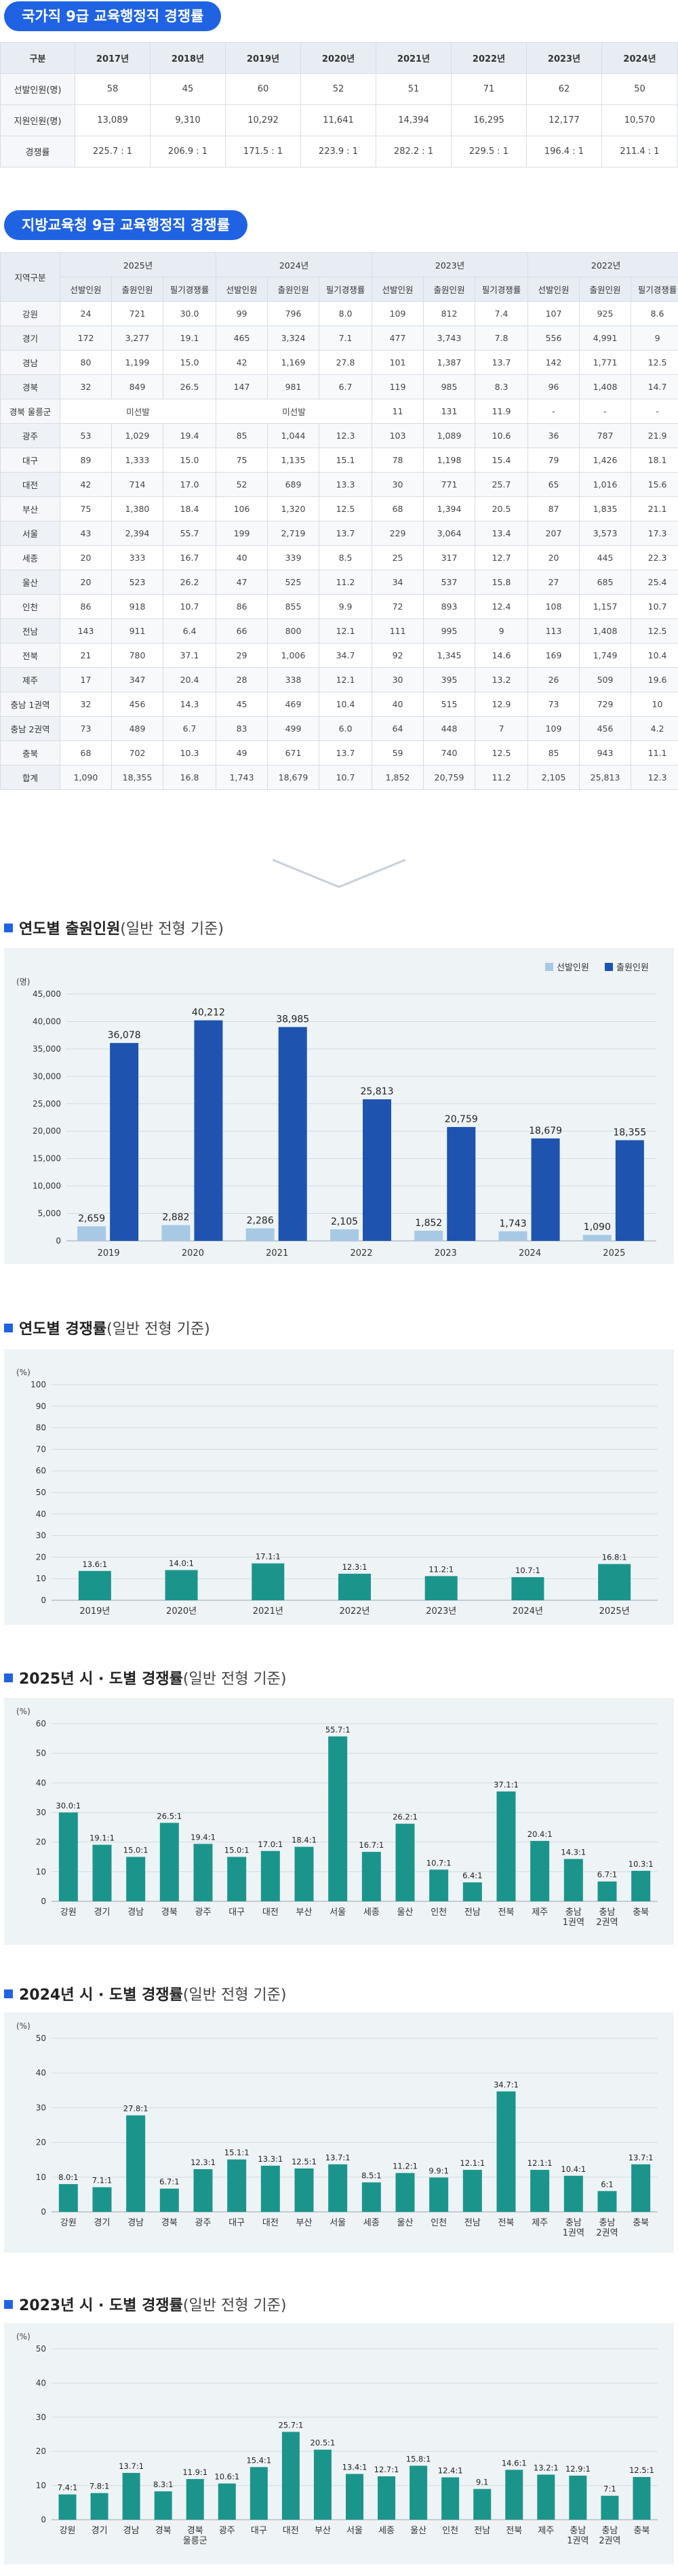 The width and height of the screenshot is (678, 2576). Describe the element at coordinates (398, 606) in the screenshot. I see `table-cell: 72` at that location.